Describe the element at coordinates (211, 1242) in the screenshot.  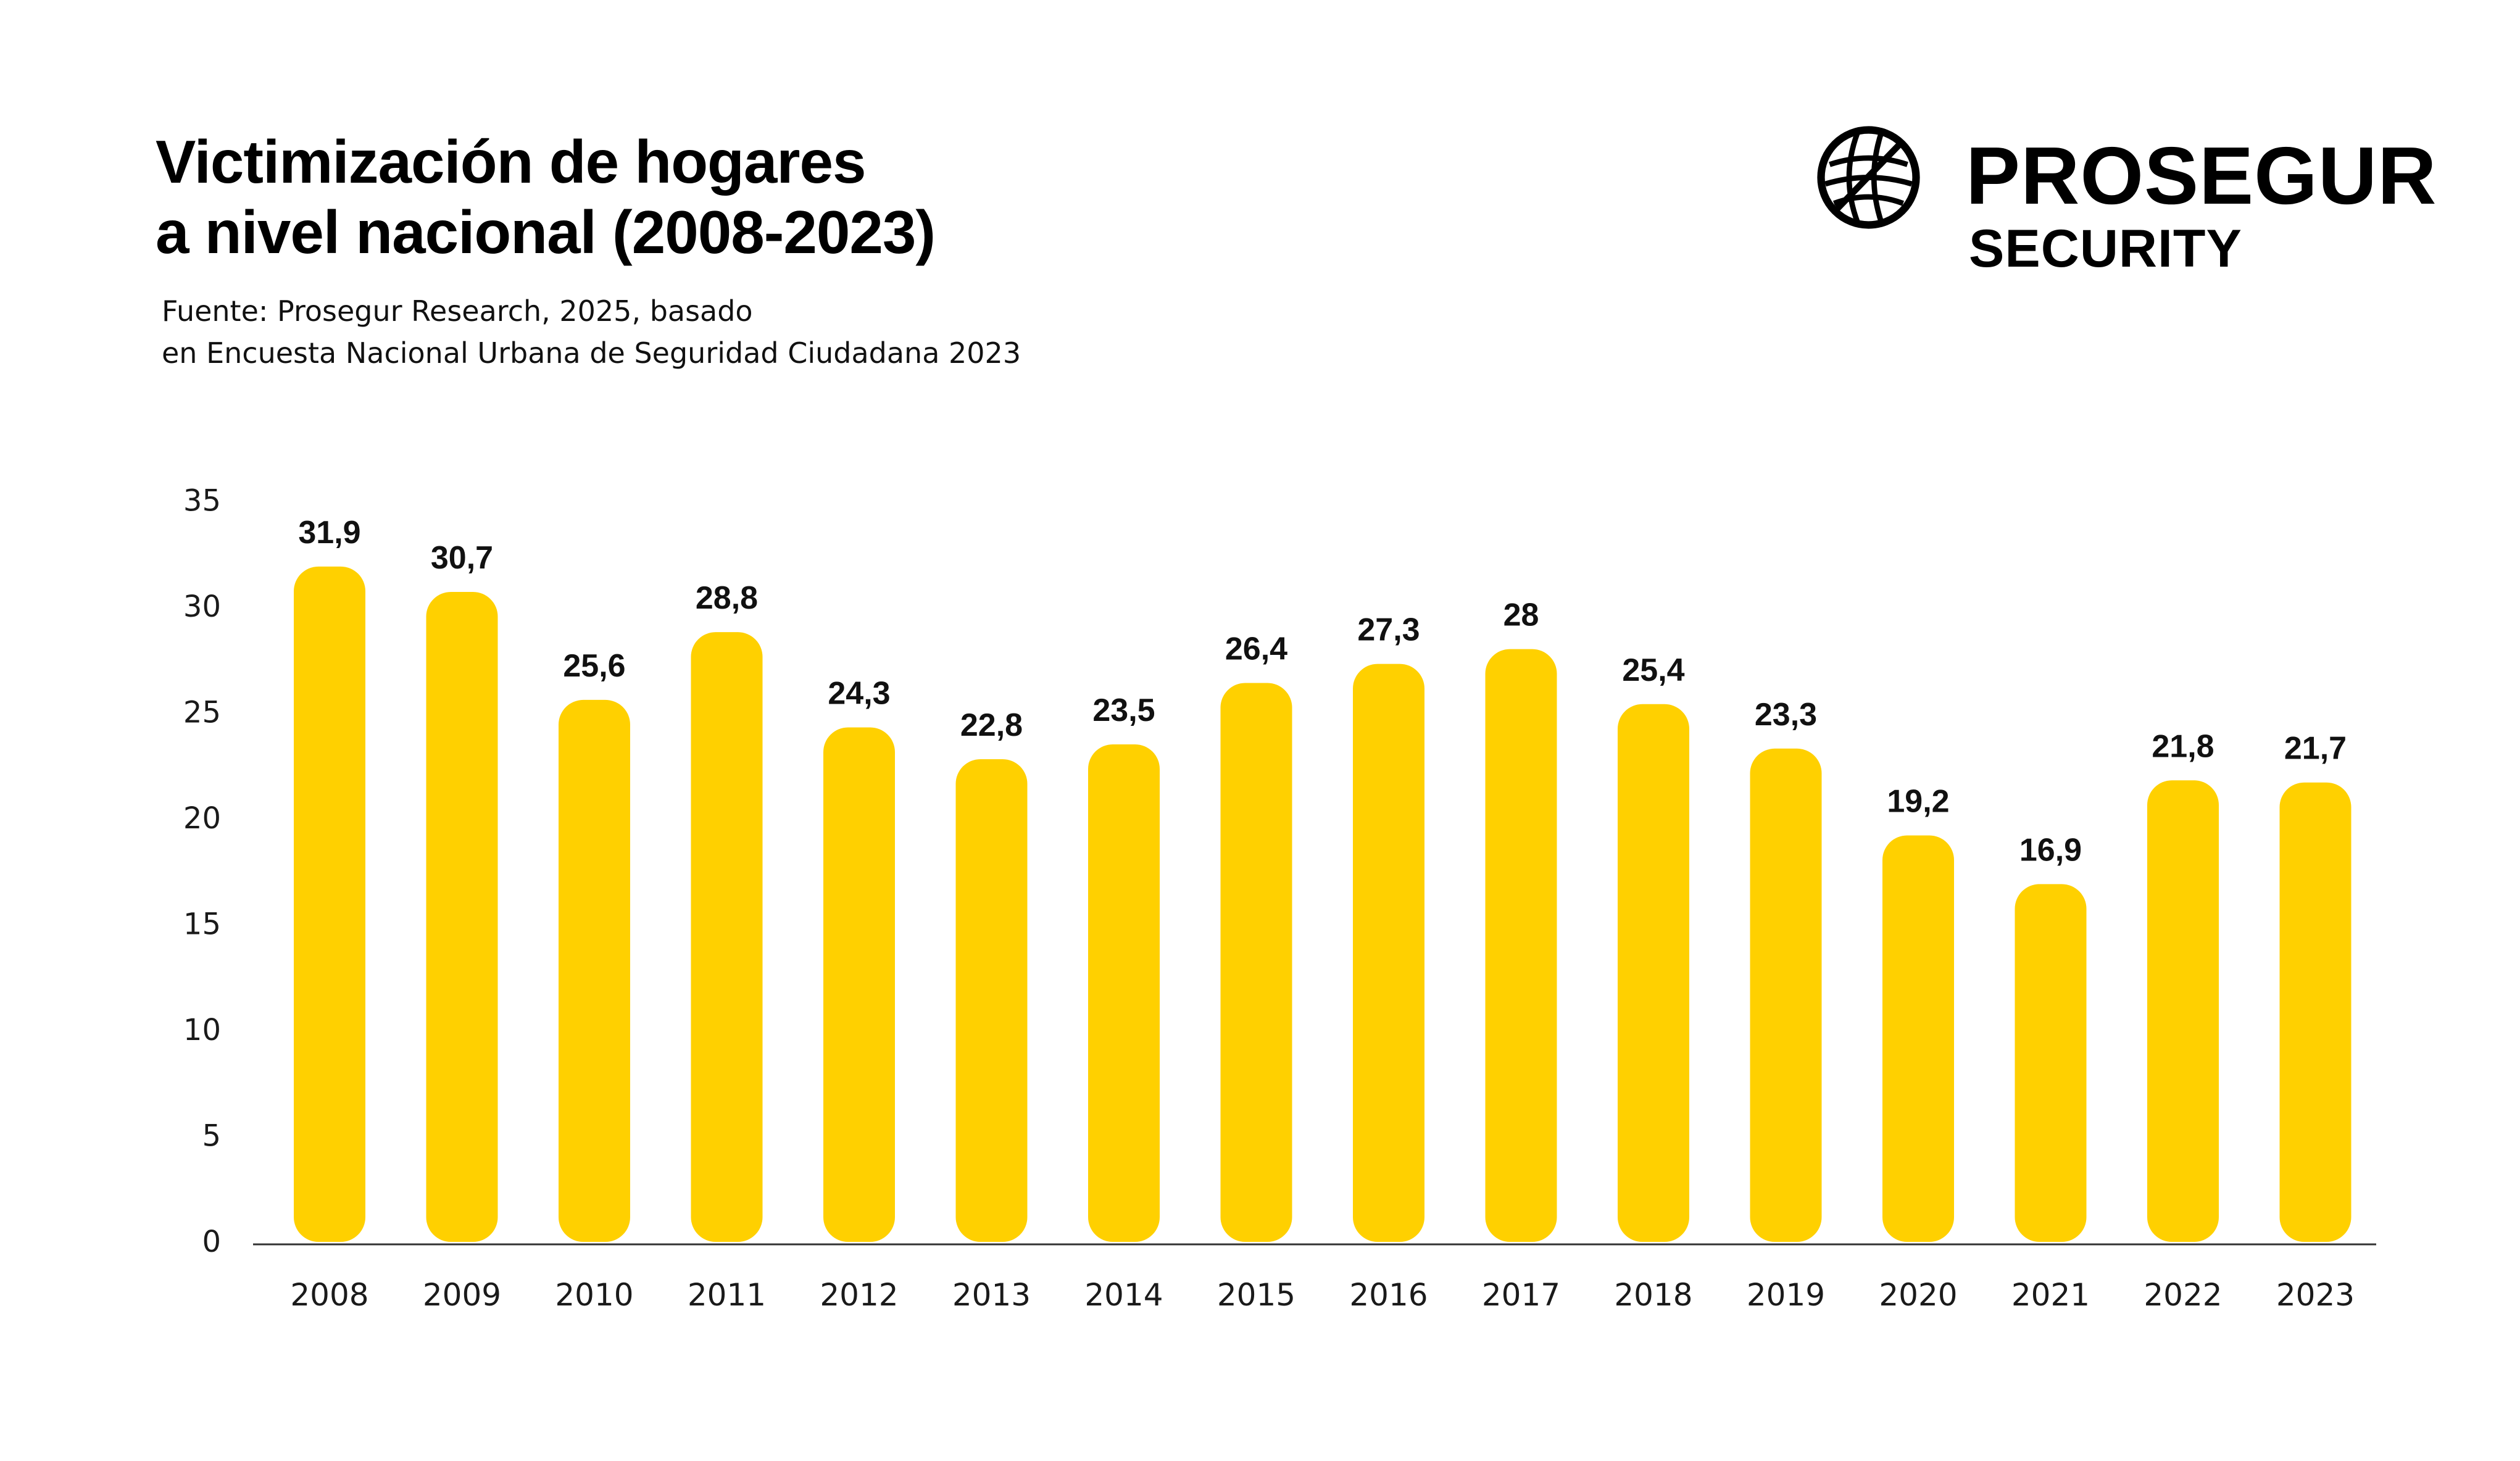
I see `y-tick-label: 0` at that location.